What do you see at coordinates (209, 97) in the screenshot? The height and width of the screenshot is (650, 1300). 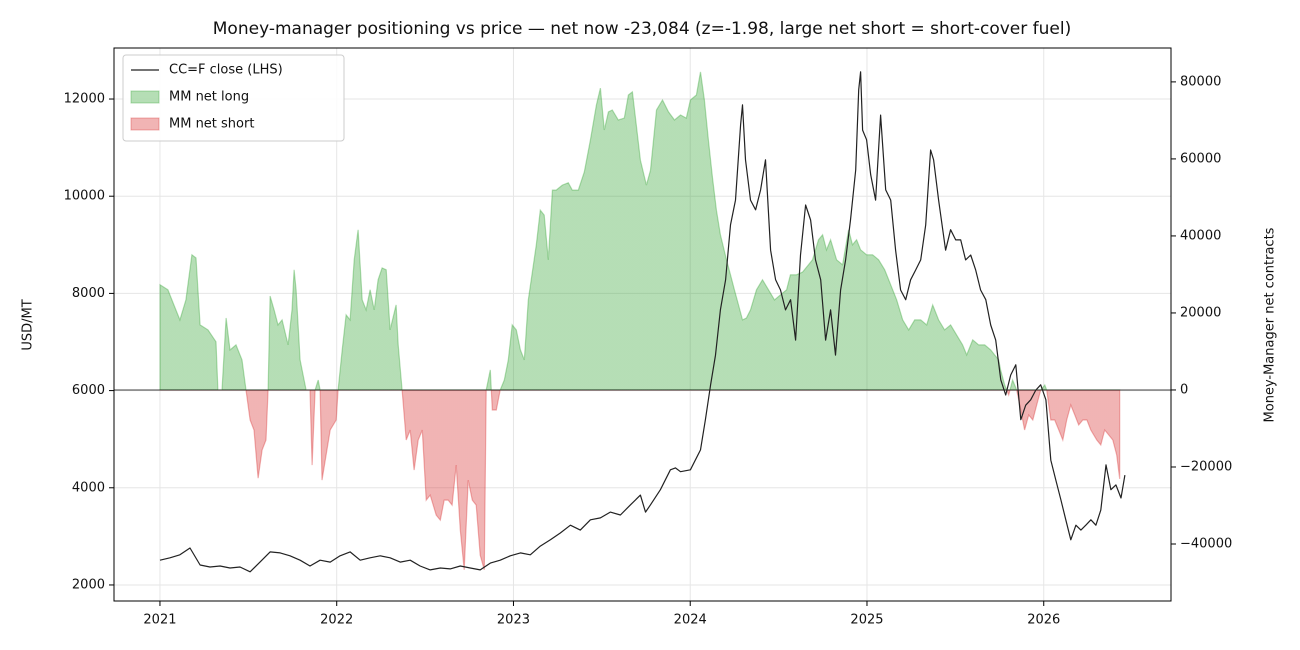 I see `legend-label: MM net long` at bounding box center [209, 97].